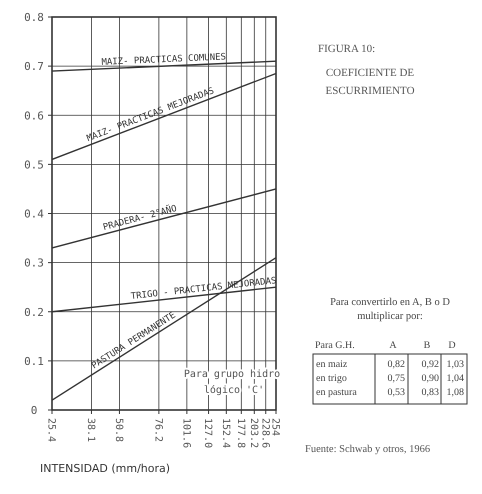 The image size is (482, 494). I want to click on category-label: D, so click(452, 345).